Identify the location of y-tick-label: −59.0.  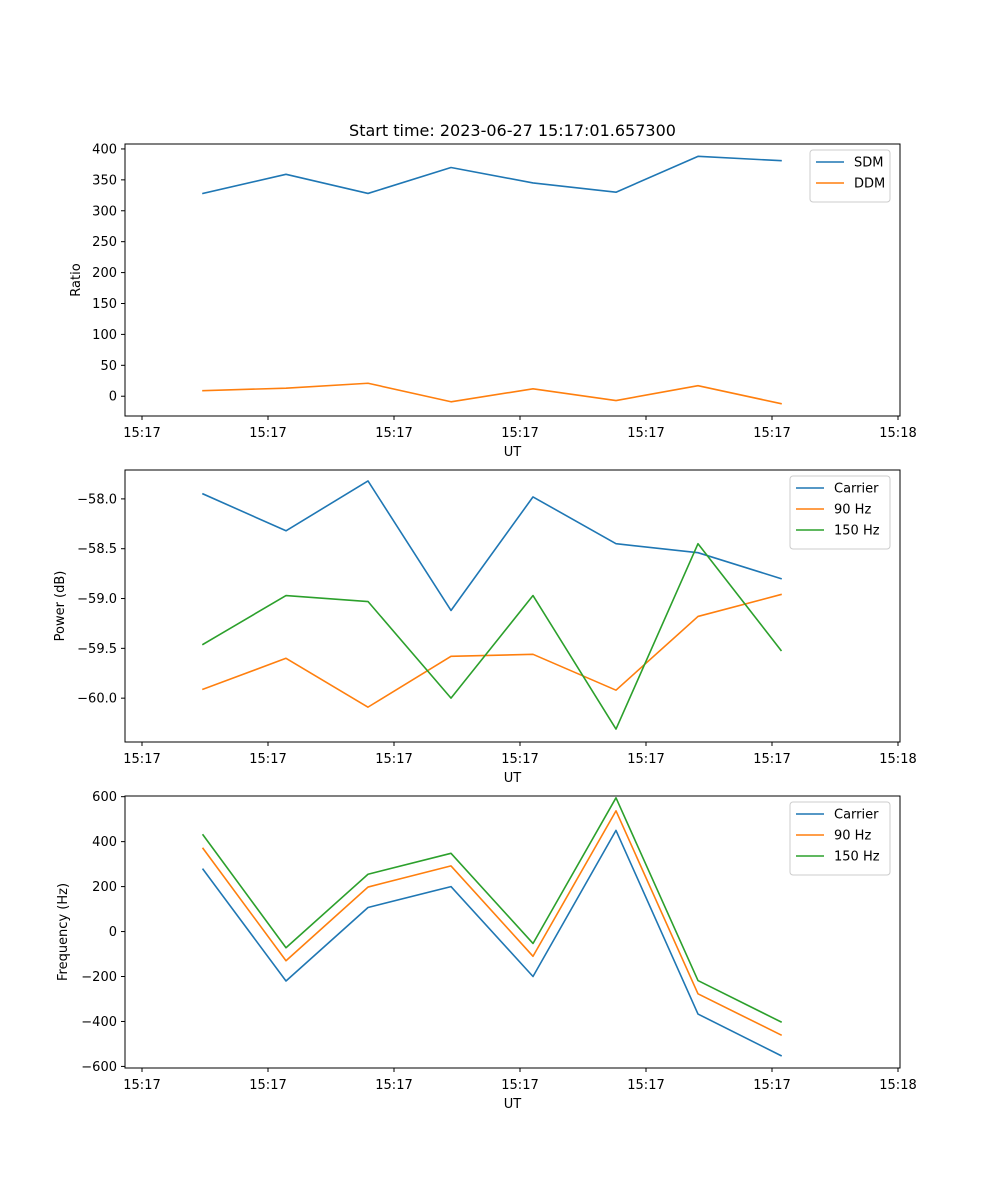
(97, 599).